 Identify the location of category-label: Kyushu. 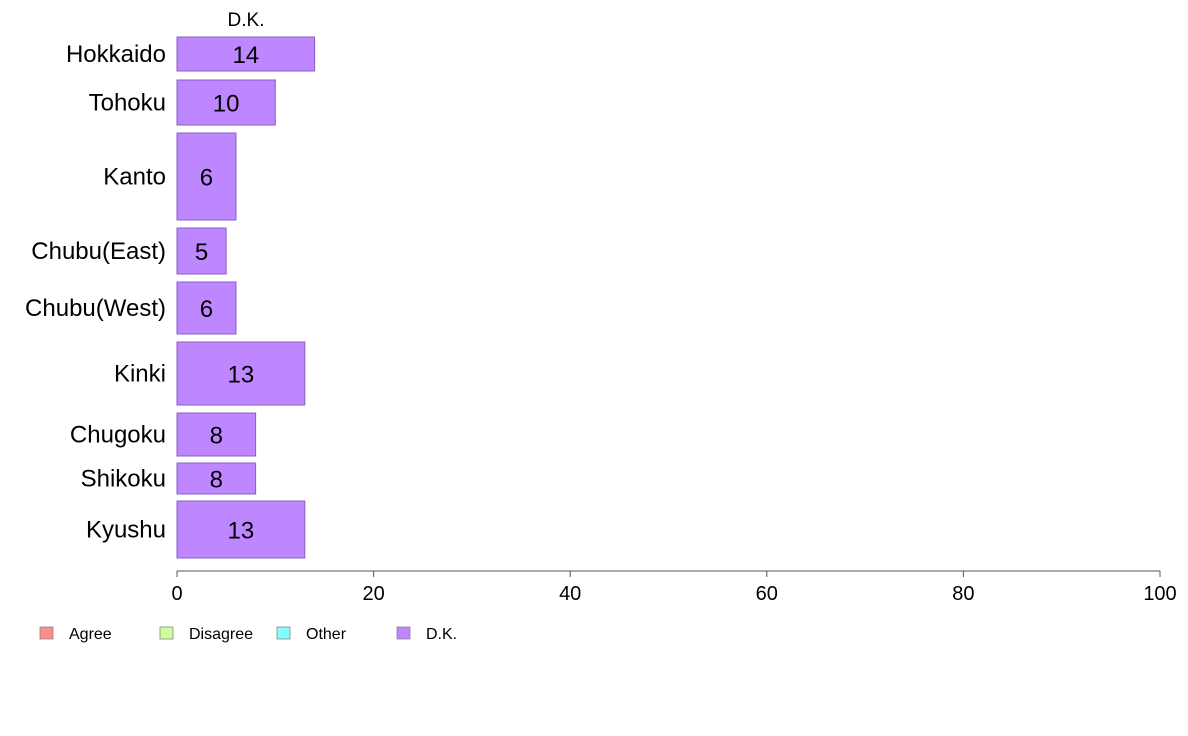
(126, 530).